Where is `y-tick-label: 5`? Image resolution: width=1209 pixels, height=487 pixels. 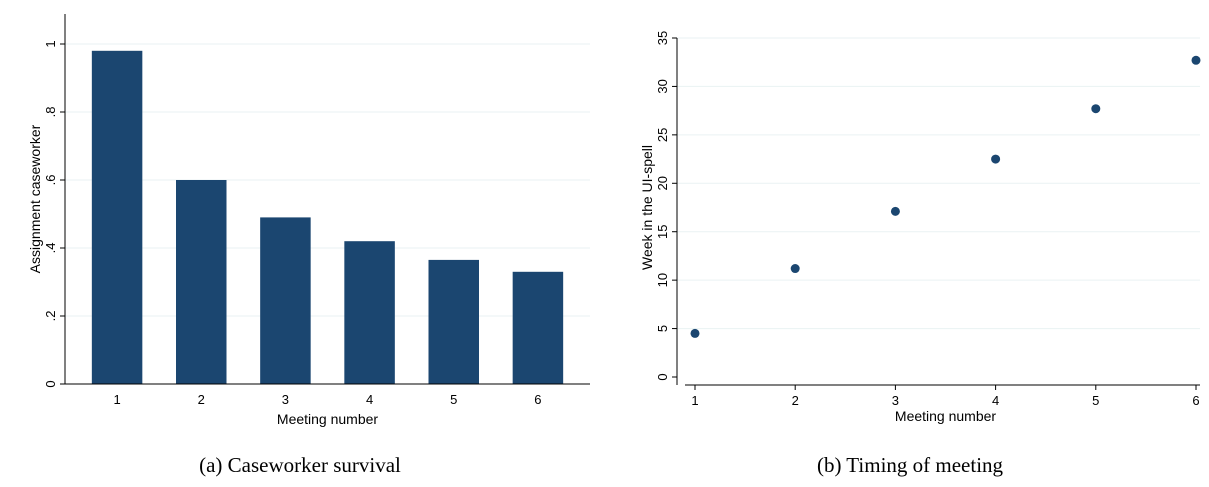 y-tick-label: 5 is located at coordinates (662, 328).